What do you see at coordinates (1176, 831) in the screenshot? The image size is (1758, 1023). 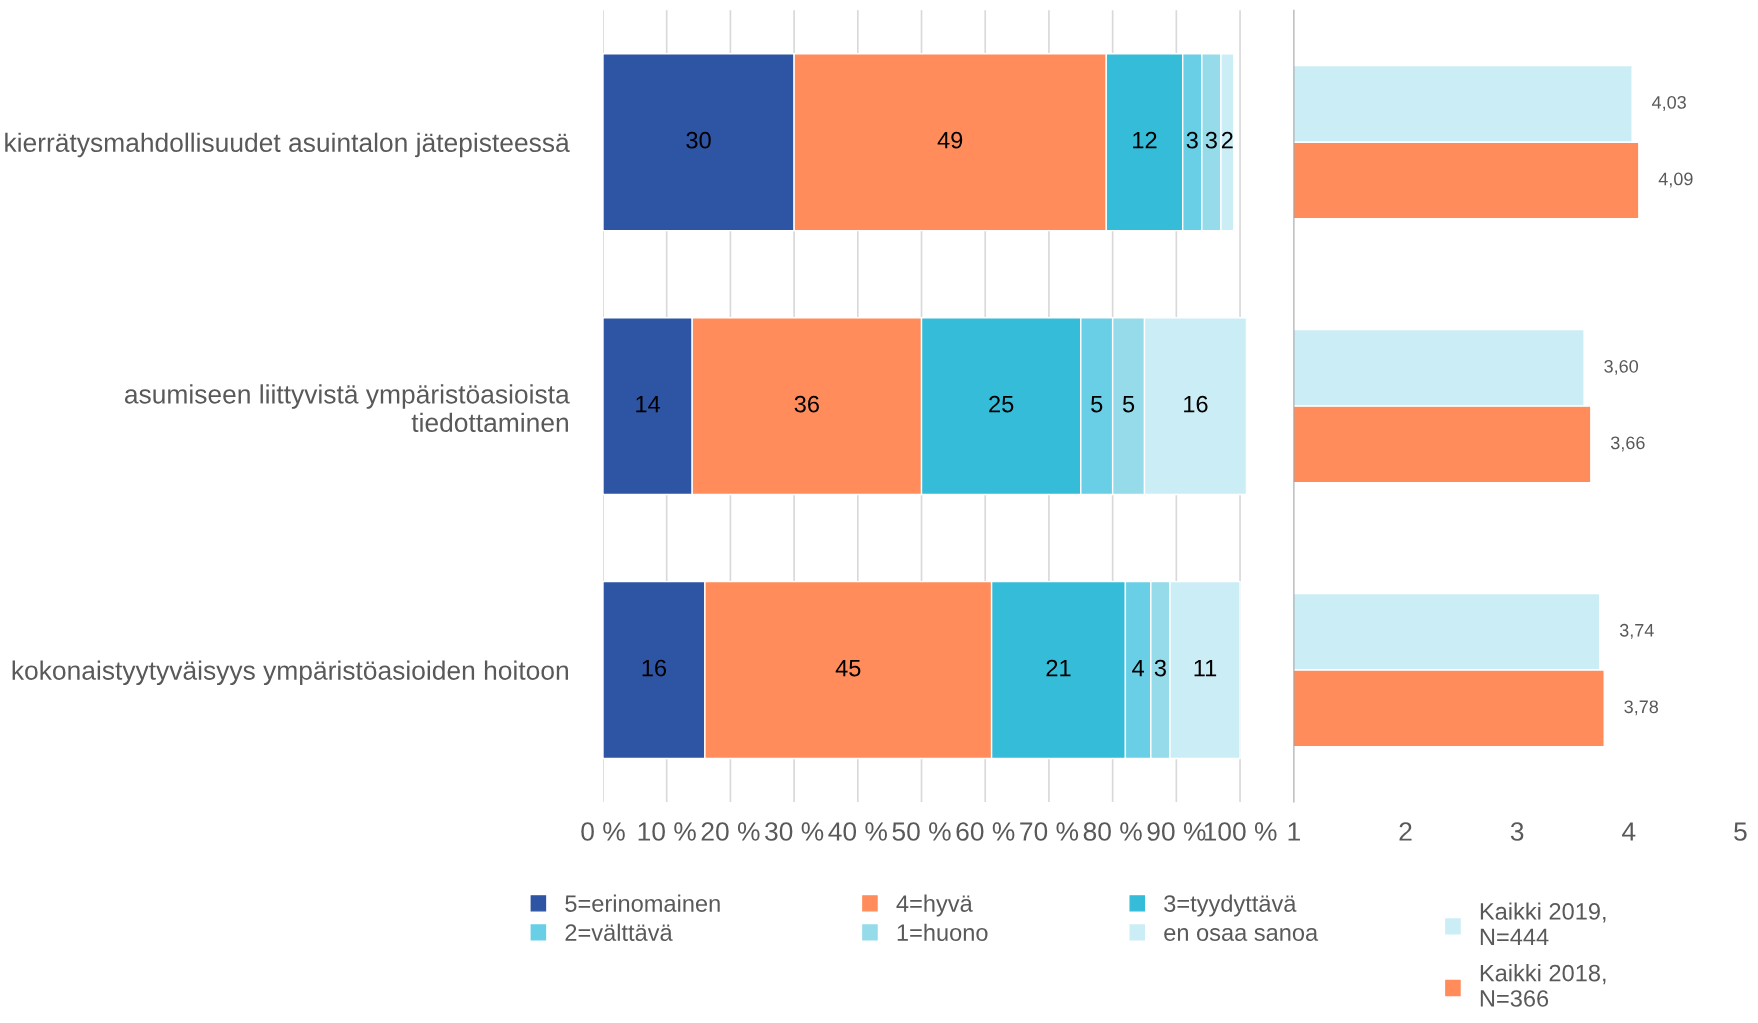 I see `x-tick-label: 90 %` at bounding box center [1176, 831].